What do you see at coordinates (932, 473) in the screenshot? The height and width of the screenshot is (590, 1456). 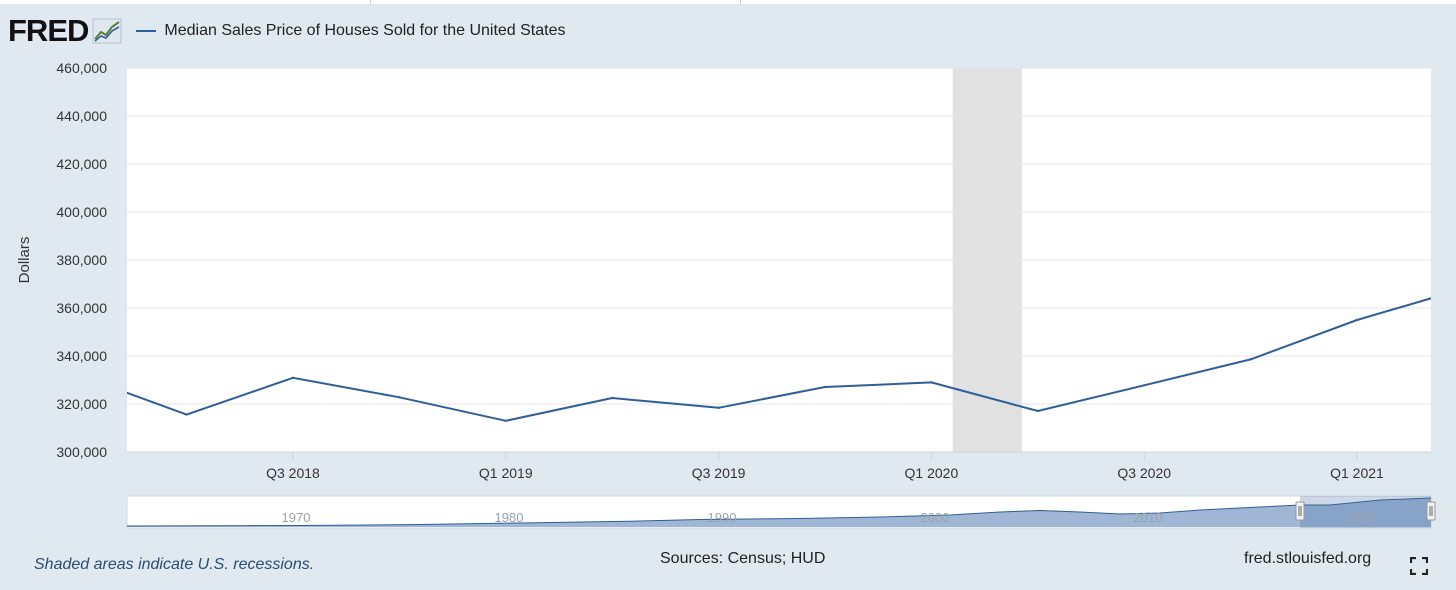 I see `x-tick-label: Q1 2020` at bounding box center [932, 473].